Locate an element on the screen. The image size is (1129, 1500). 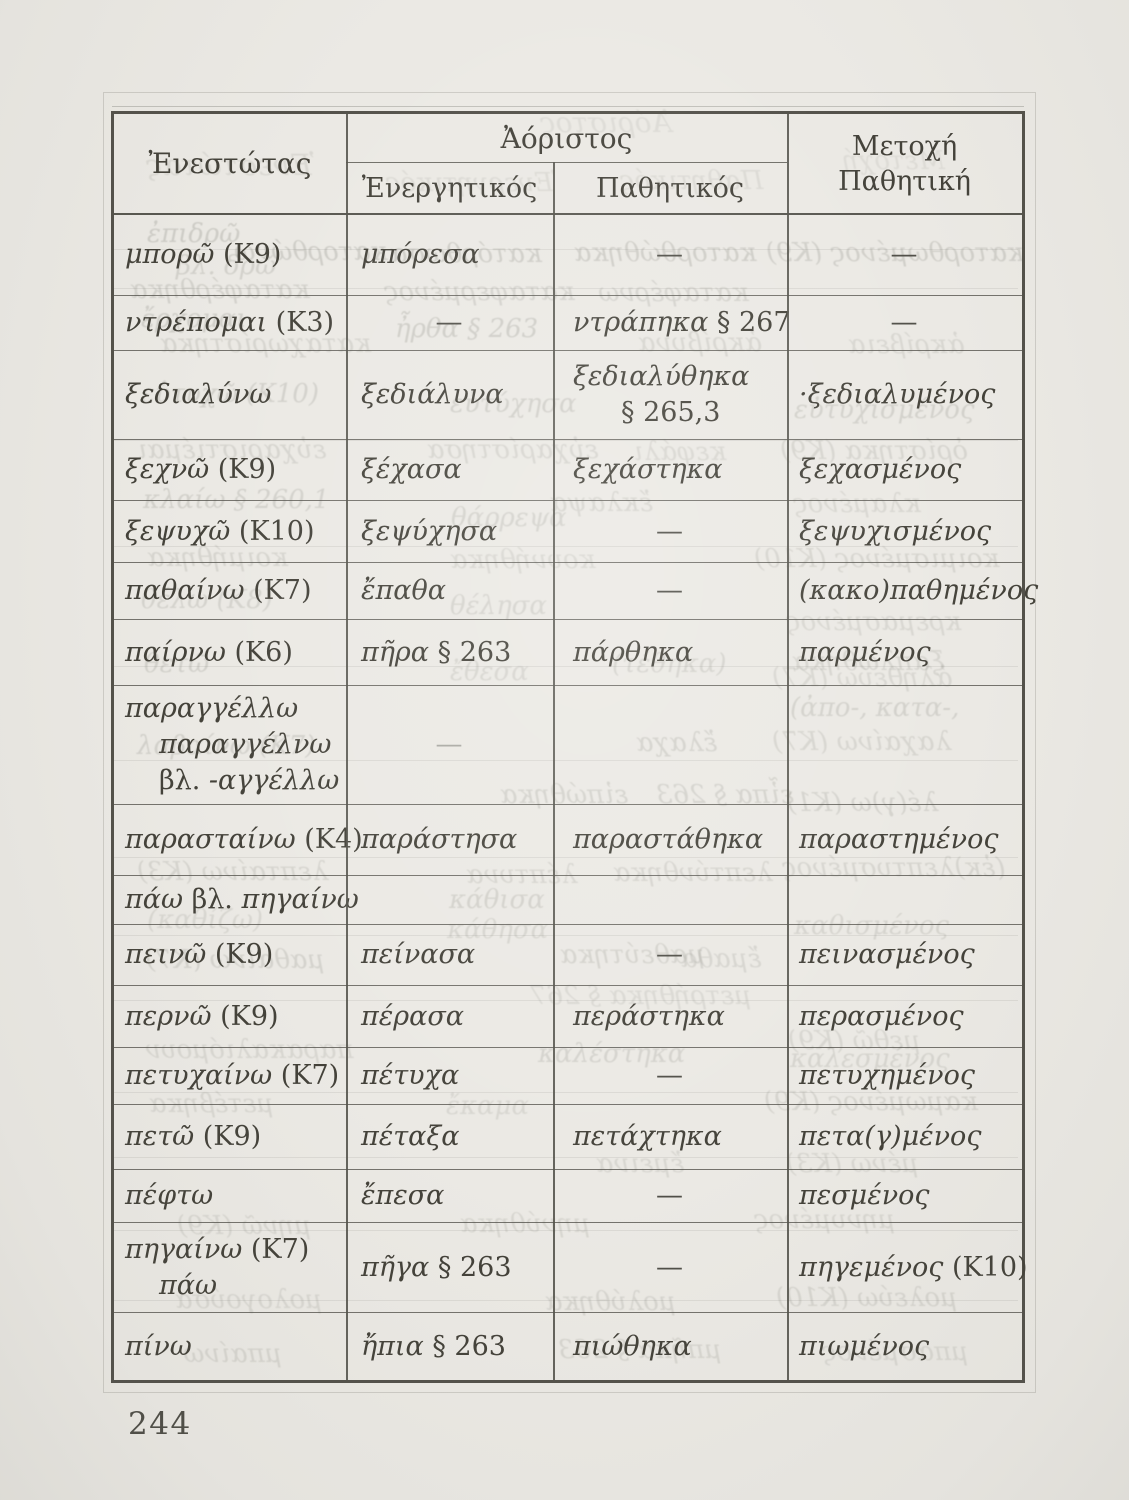
cell-participle: πιωμένος is located at coordinates (904, 1346).